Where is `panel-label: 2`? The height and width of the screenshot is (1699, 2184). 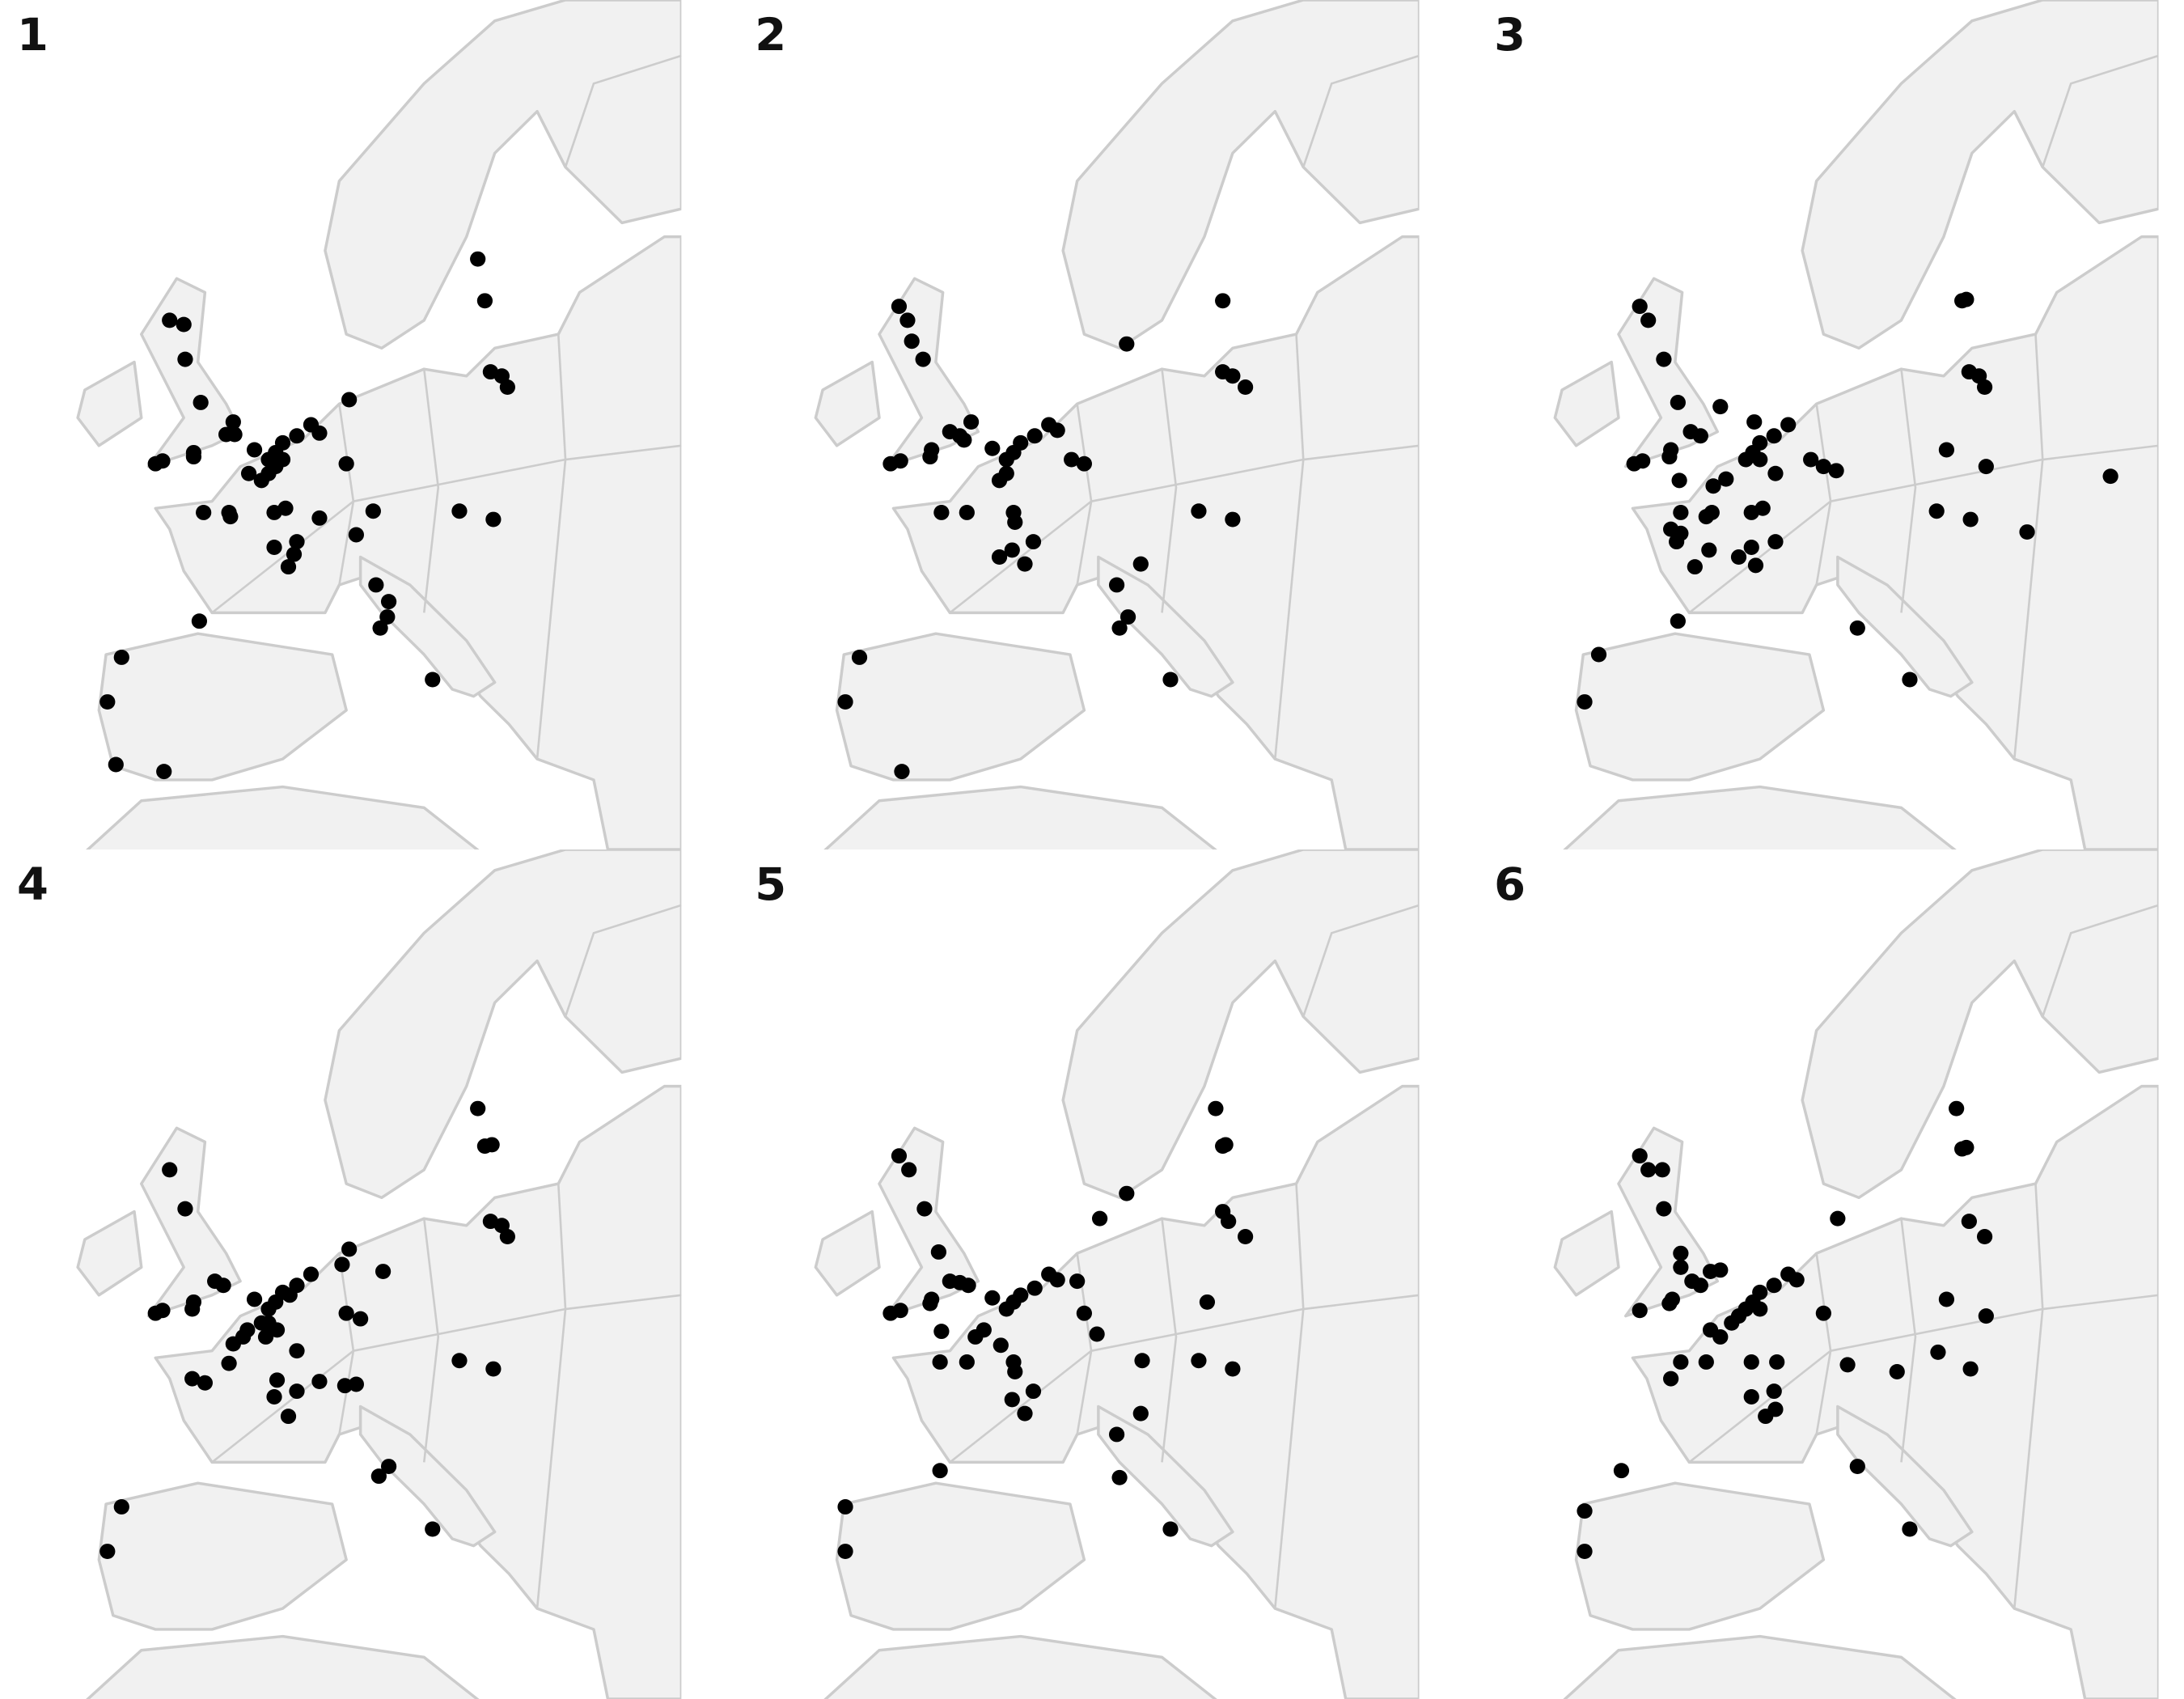
panel-label: 2 is located at coordinates (771, 35).